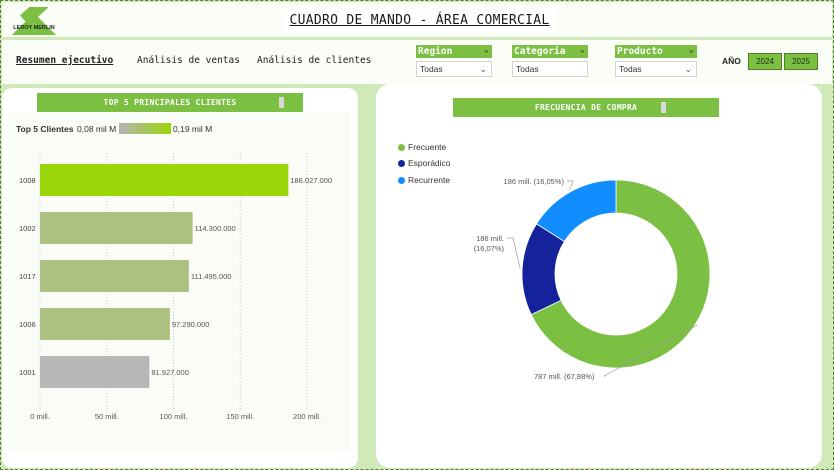 Image resolution: width=834 pixels, height=470 pixels. What do you see at coordinates (27, 180) in the screenshot?
I see `category-label: 1008` at bounding box center [27, 180].